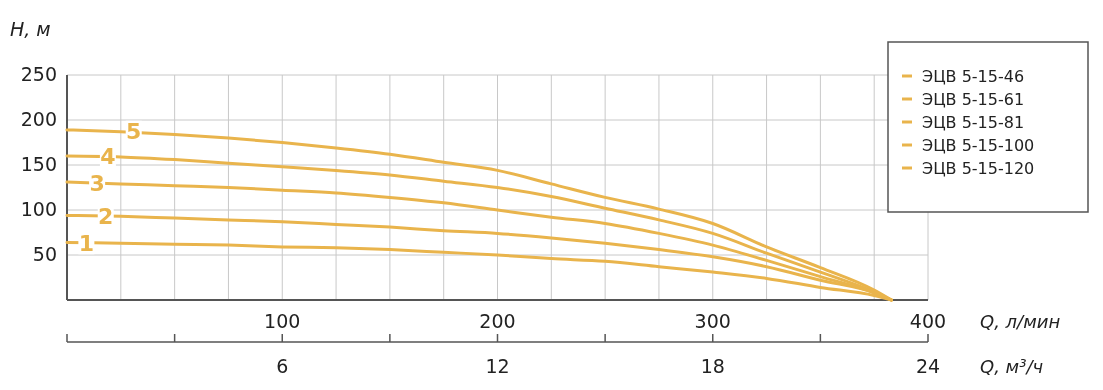 This screenshot has height=390, width=1103. I want to click on x-tick-label: 200, so click(497, 321).